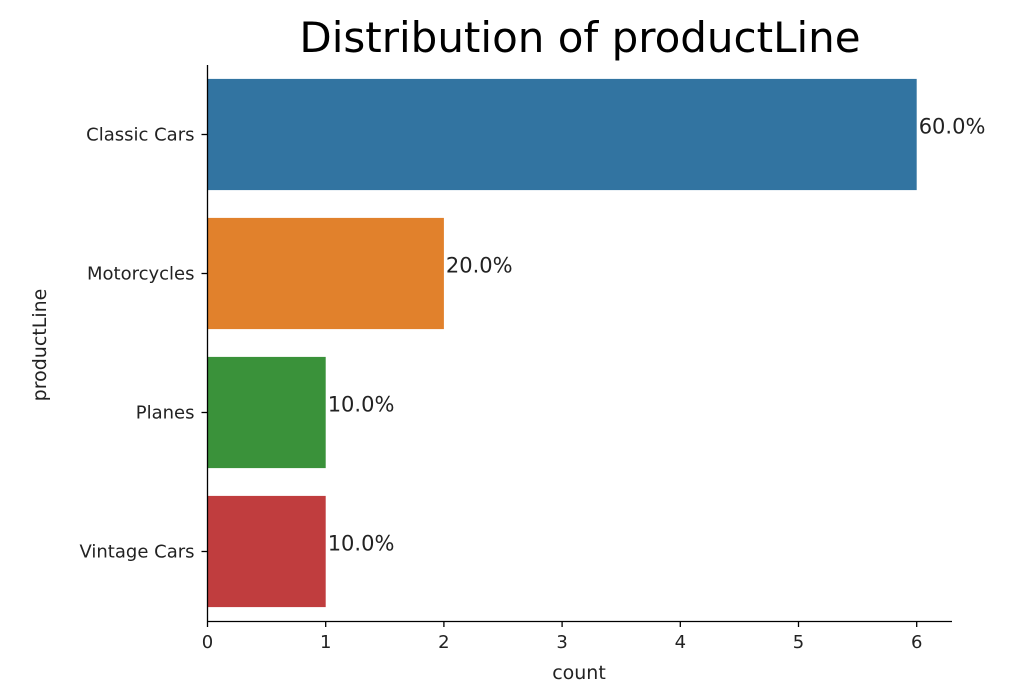 This screenshot has width=1024, height=689. Describe the element at coordinates (916, 642) in the screenshot. I see `x-tick-label: 6` at that location.